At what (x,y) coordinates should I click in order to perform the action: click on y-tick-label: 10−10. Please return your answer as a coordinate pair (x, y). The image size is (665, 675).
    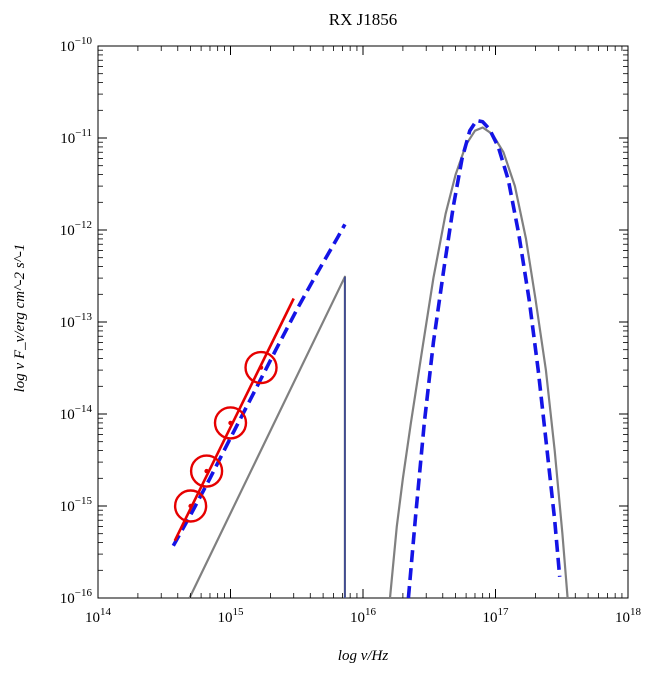
    Looking at the image, I should click on (76, 45).